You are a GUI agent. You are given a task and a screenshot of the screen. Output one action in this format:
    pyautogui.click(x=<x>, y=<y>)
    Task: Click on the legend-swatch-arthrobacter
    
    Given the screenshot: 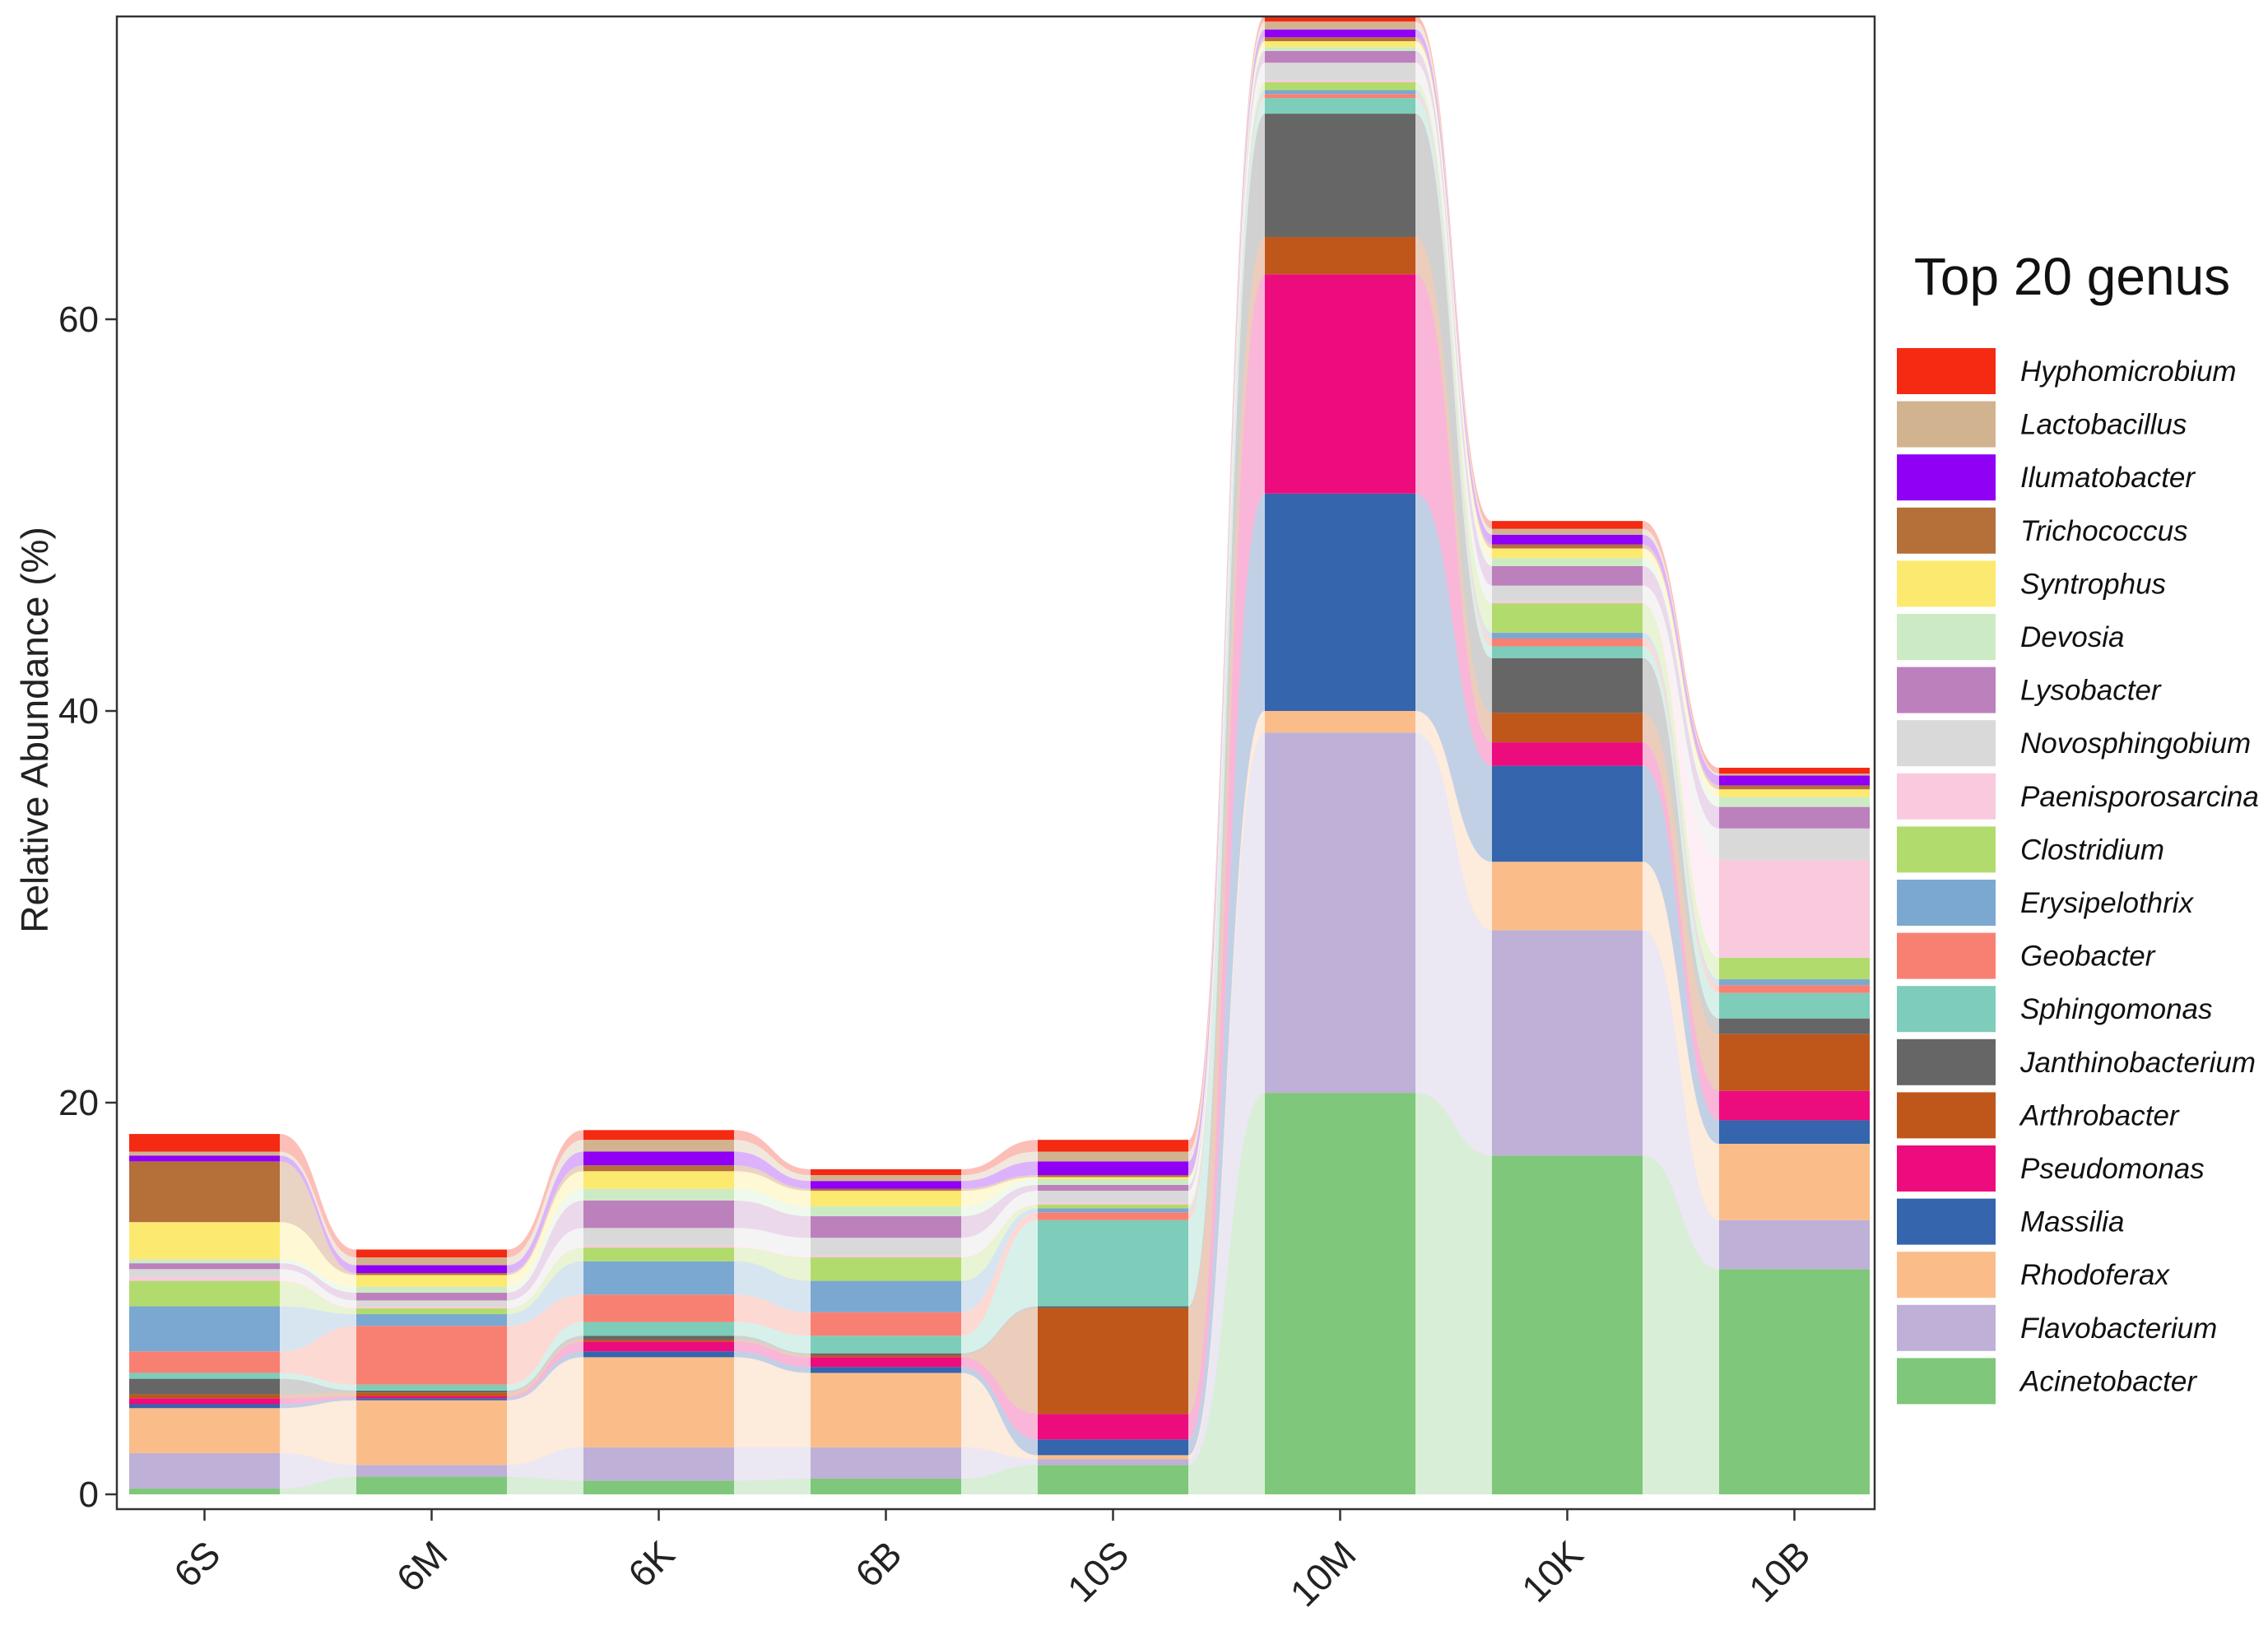 What is the action you would take?
    pyautogui.click(x=1946, y=1115)
    